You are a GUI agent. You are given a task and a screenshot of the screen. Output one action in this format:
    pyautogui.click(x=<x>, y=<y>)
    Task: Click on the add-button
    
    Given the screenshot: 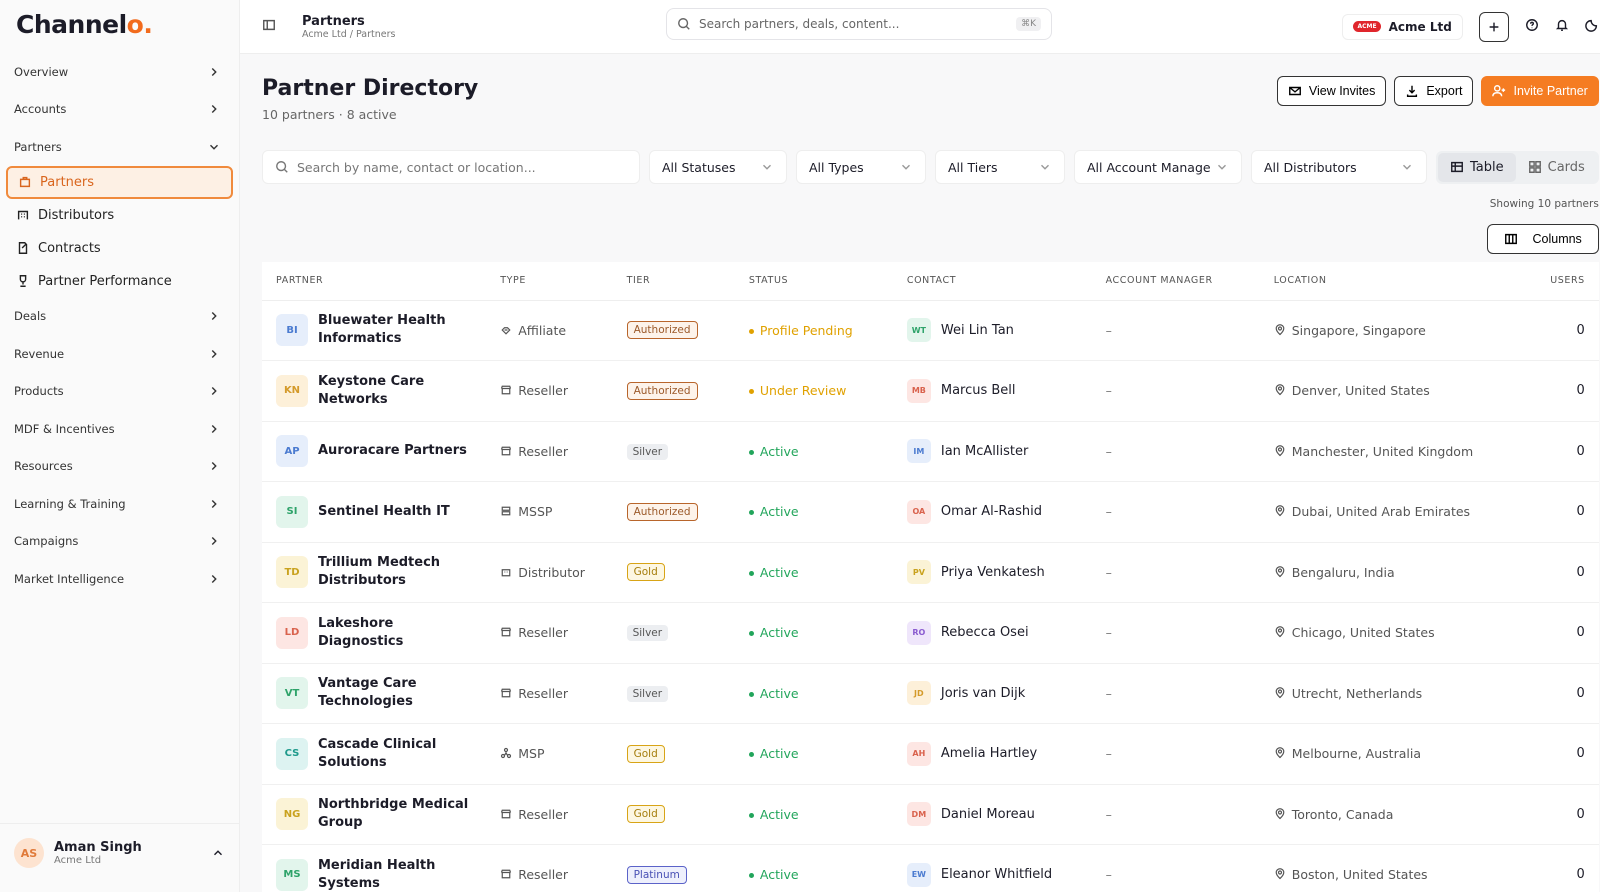 What is the action you would take?
    pyautogui.click(x=1493, y=26)
    